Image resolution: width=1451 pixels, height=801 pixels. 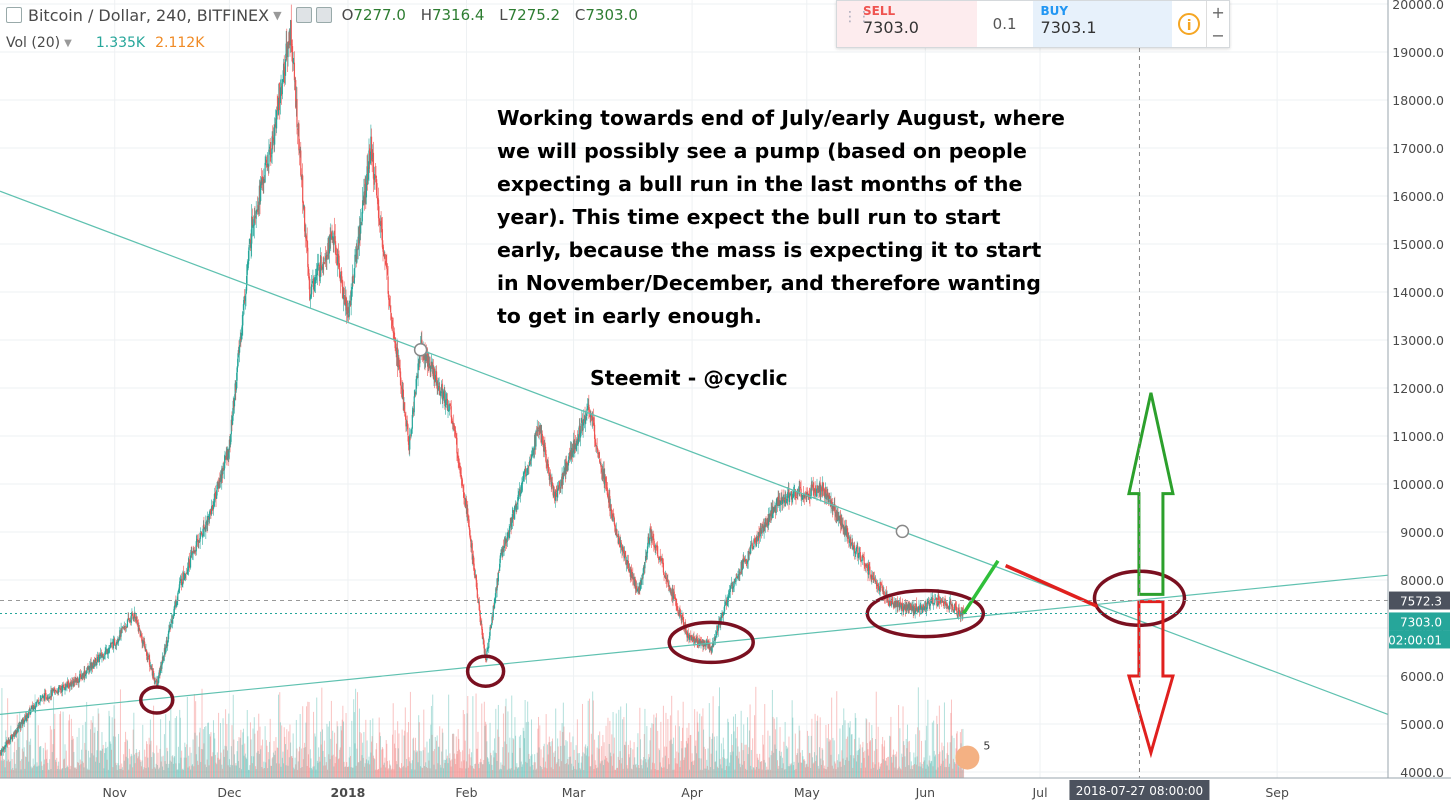 I want to click on annotation-signature: Steemit - @cyclic, so click(x=689, y=378).